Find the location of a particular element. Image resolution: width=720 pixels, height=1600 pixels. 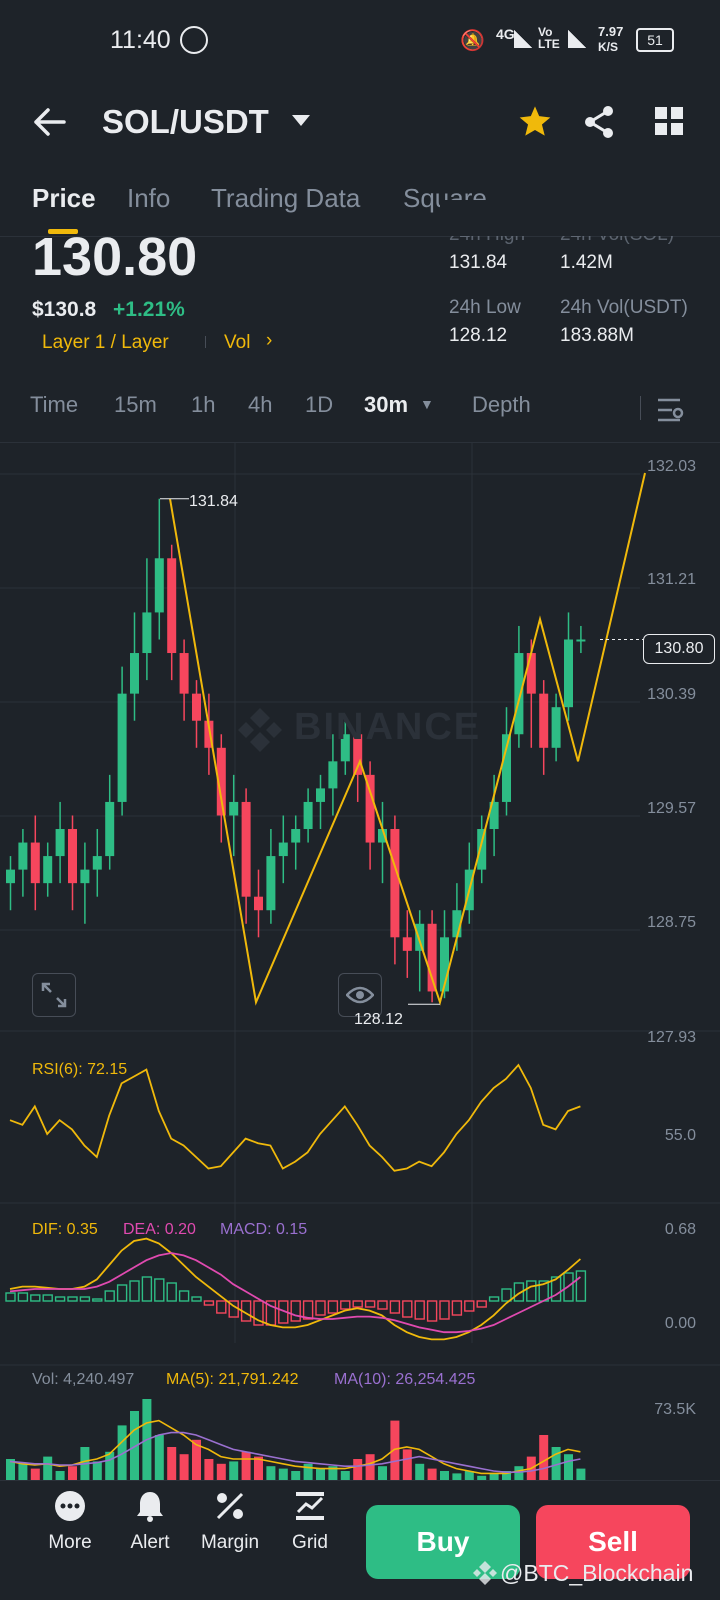

grid-icon is located at coordinates (669, 121).